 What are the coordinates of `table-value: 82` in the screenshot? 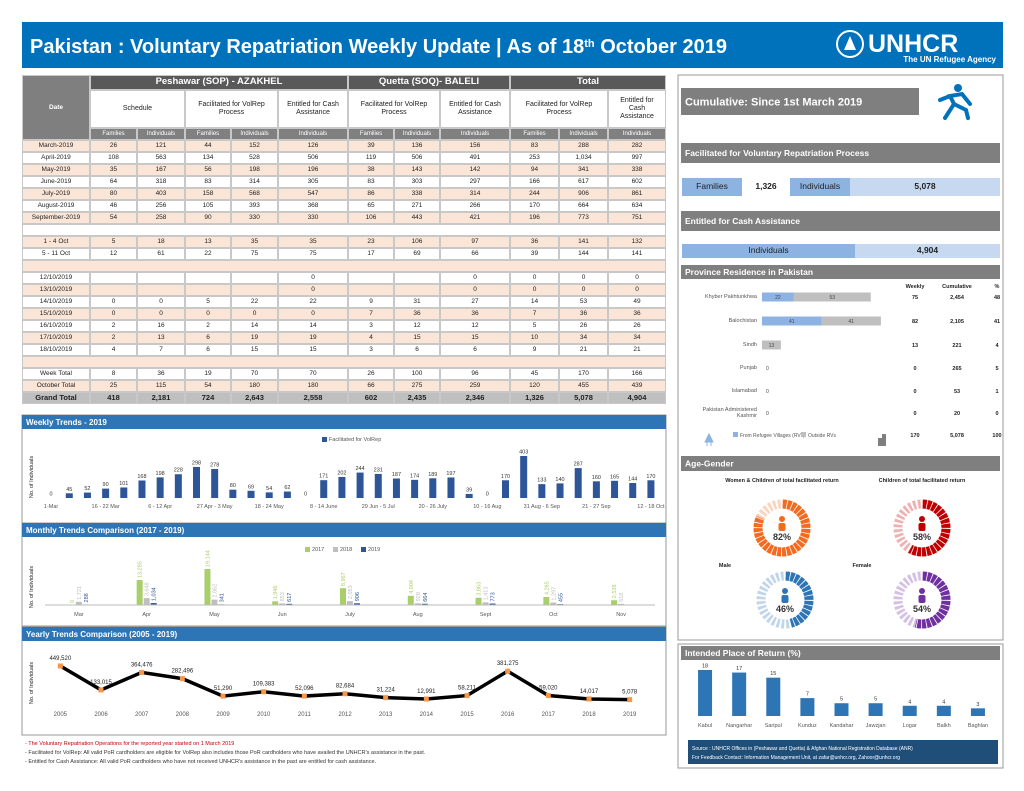 It's located at (915, 322).